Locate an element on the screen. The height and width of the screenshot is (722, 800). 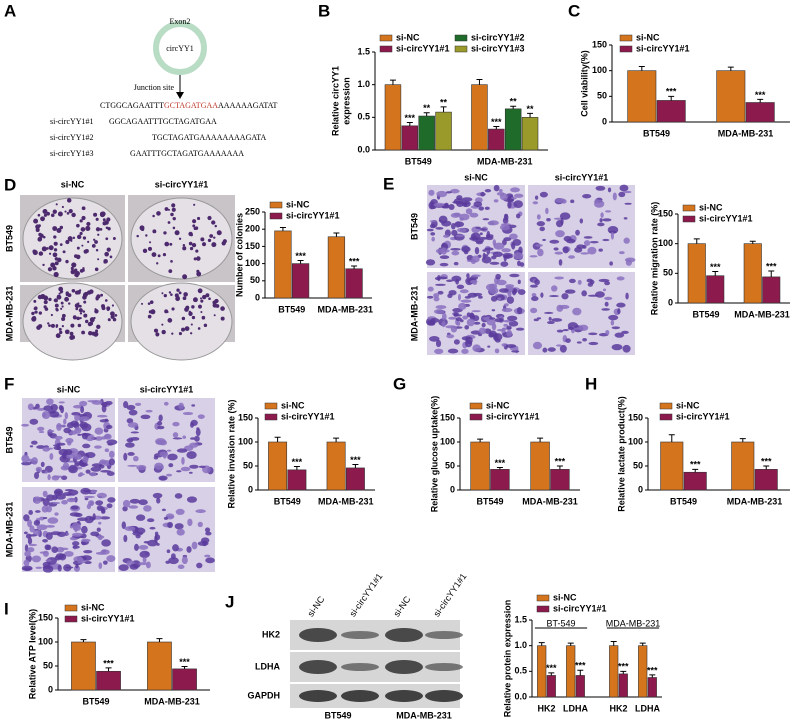
lane-label: si-NC is located at coordinates (315, 606).